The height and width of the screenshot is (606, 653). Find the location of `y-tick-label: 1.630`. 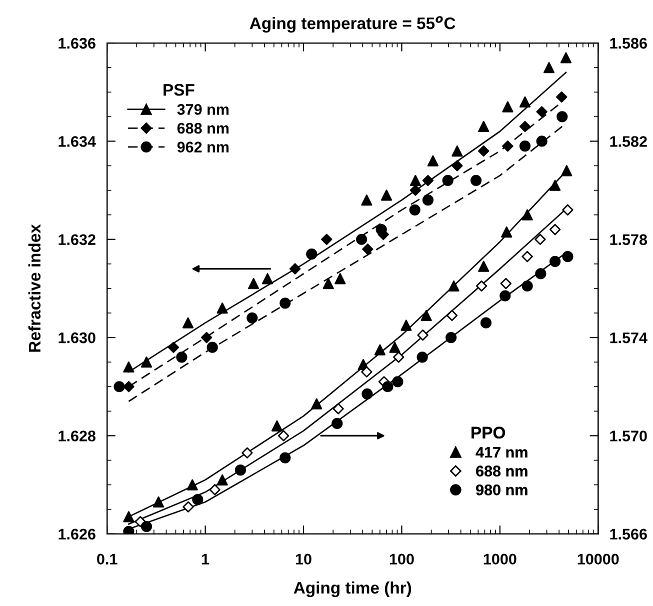

y-tick-label: 1.630 is located at coordinates (77, 338).